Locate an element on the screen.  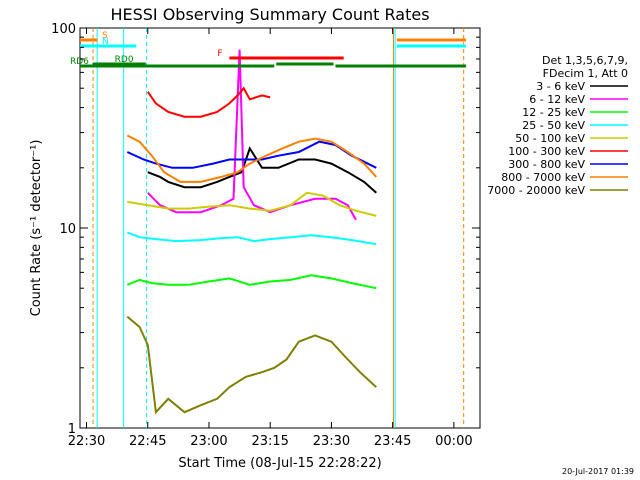
footer-timestamp: 20-Jul-2017 01:39 is located at coordinates (598, 471).